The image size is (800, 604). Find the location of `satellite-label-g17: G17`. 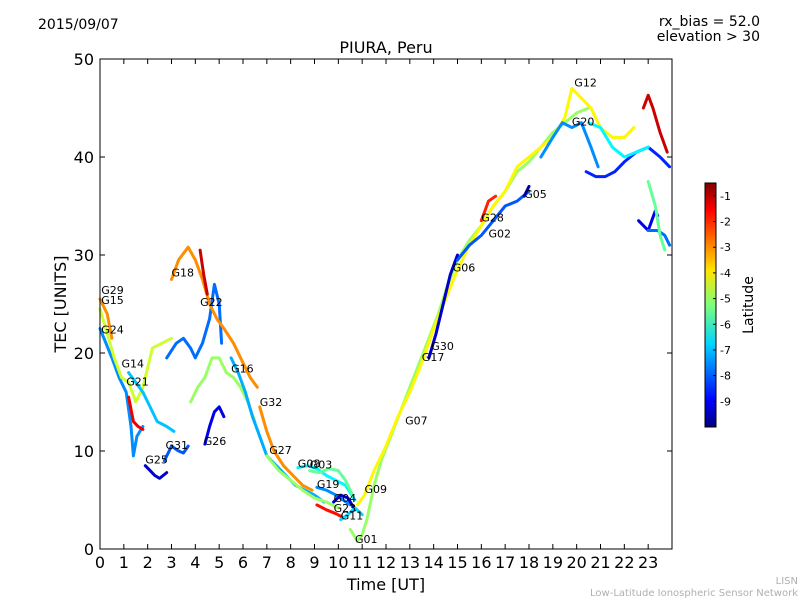

satellite-label-g17: G17 is located at coordinates (433, 357).